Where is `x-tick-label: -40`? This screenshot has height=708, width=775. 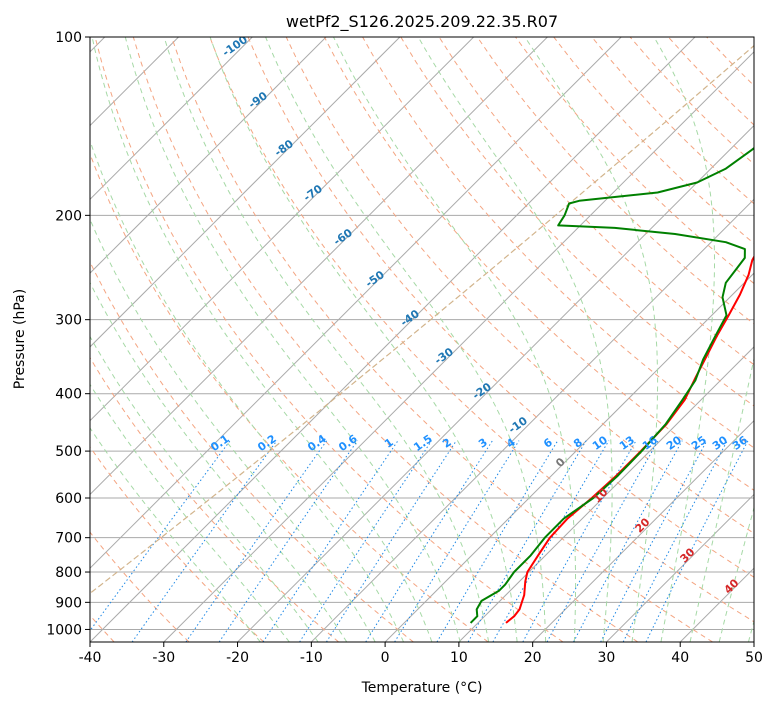 x-tick-label: -40 is located at coordinates (90, 658).